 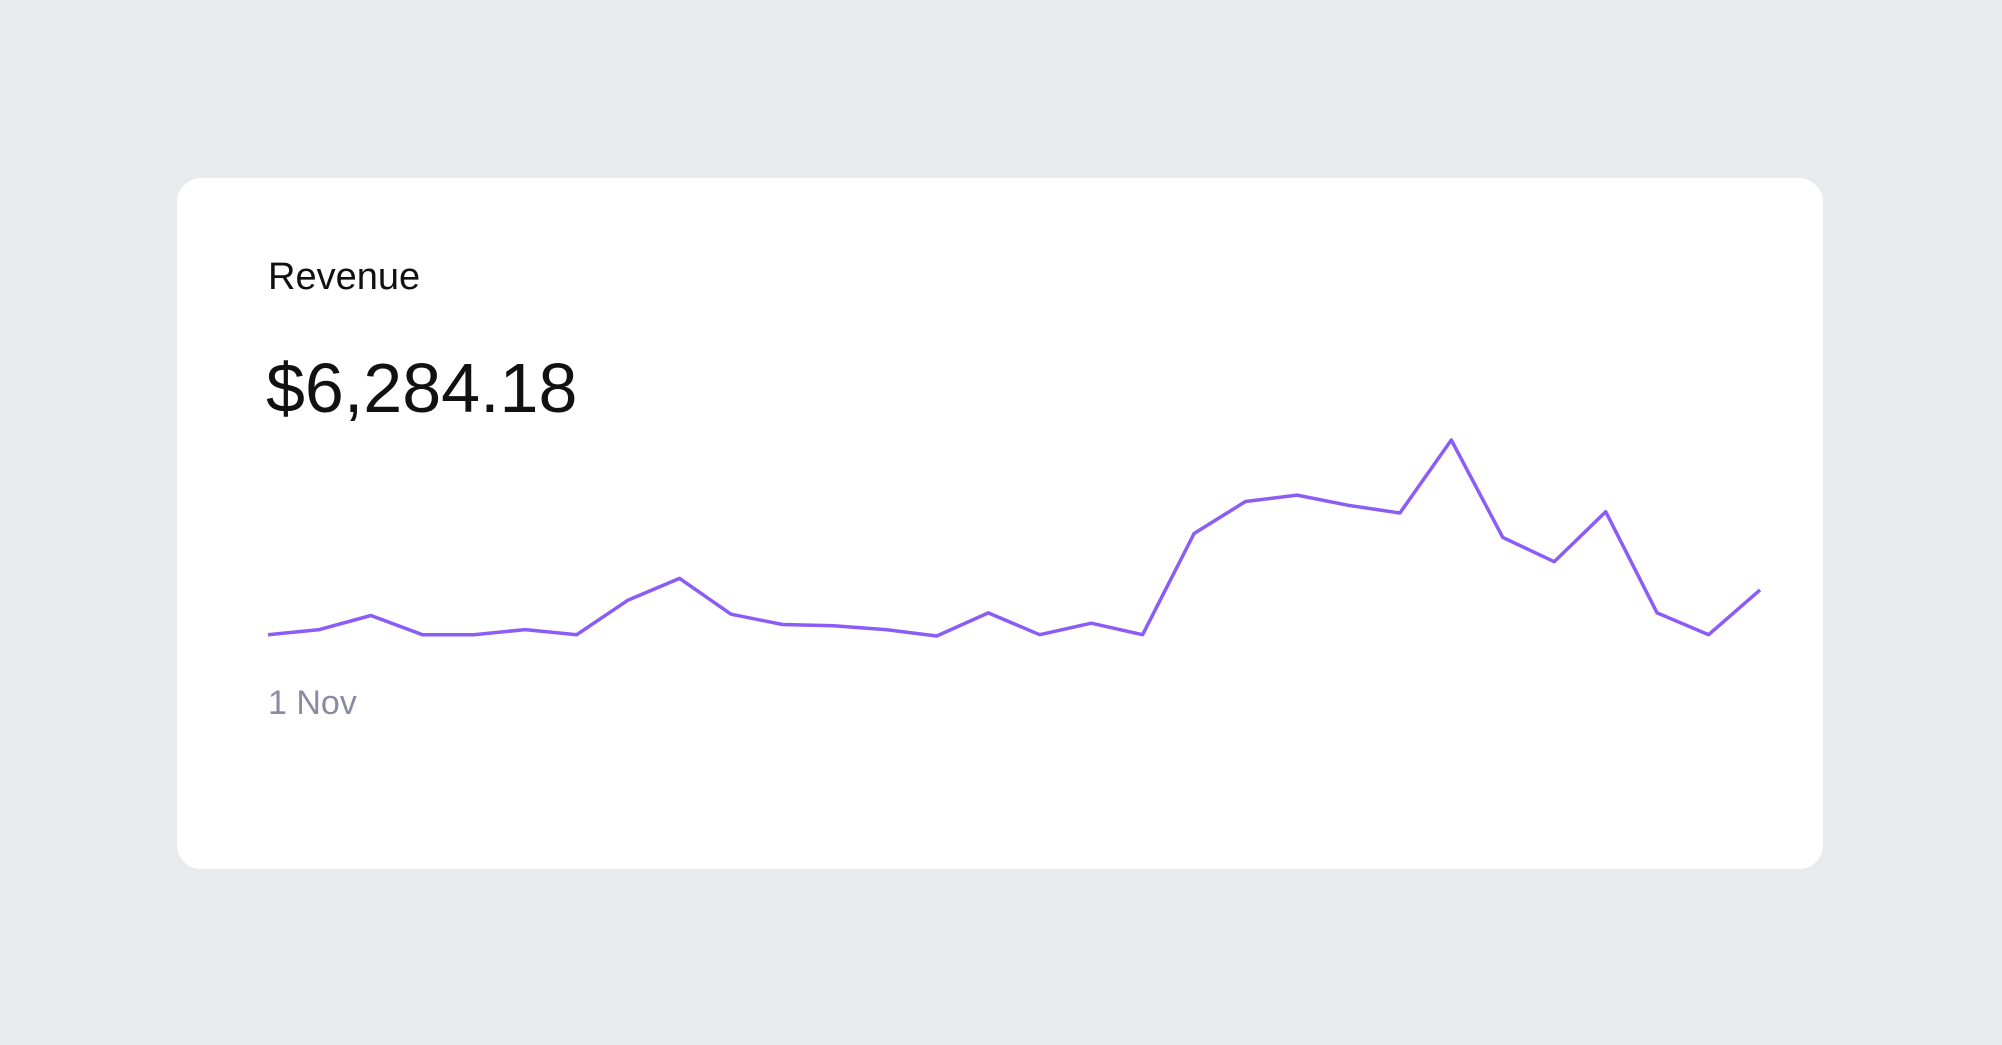 What do you see at coordinates (344, 277) in the screenshot?
I see `card-title: Revenue` at bounding box center [344, 277].